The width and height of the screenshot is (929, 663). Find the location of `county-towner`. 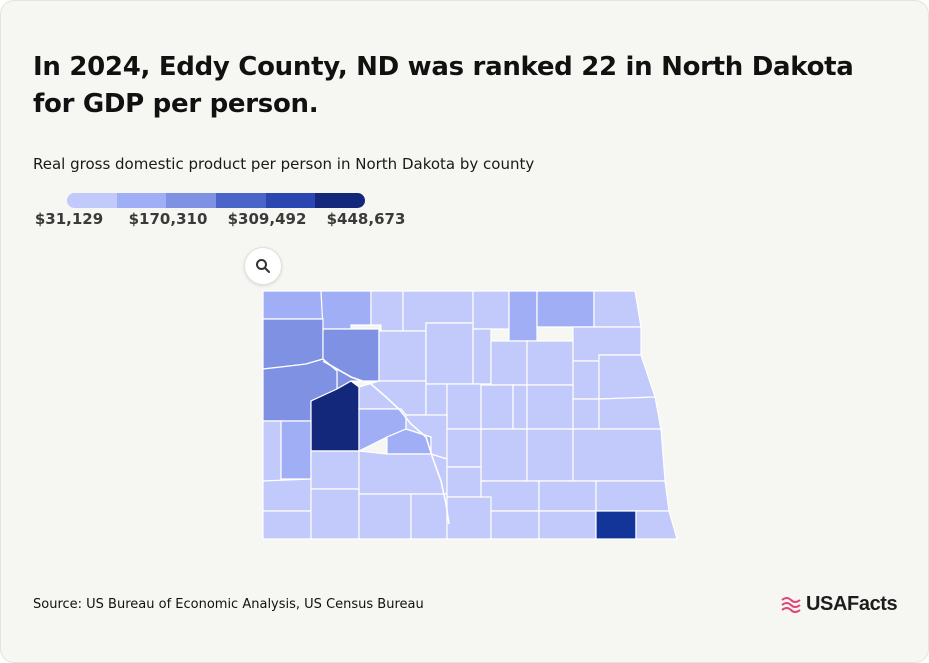

county-towner is located at coordinates (523, 316).